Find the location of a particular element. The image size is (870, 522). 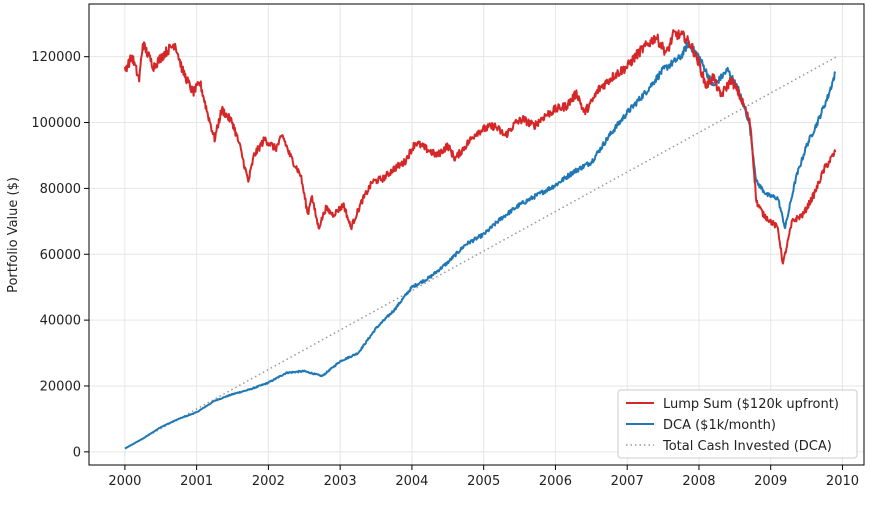

x-tick-label: 2004 is located at coordinates (411, 481).